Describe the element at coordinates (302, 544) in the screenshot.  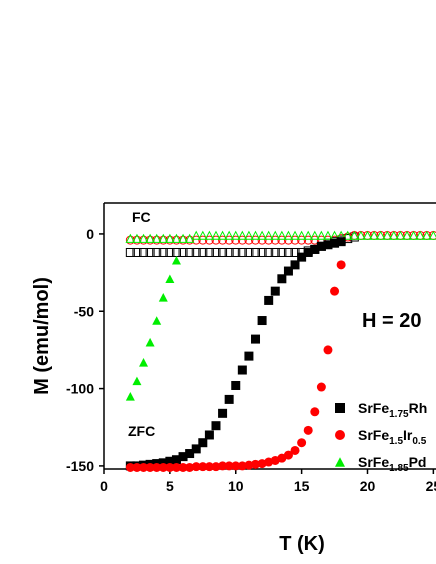
I see `x-axis-title: T (K)` at that location.